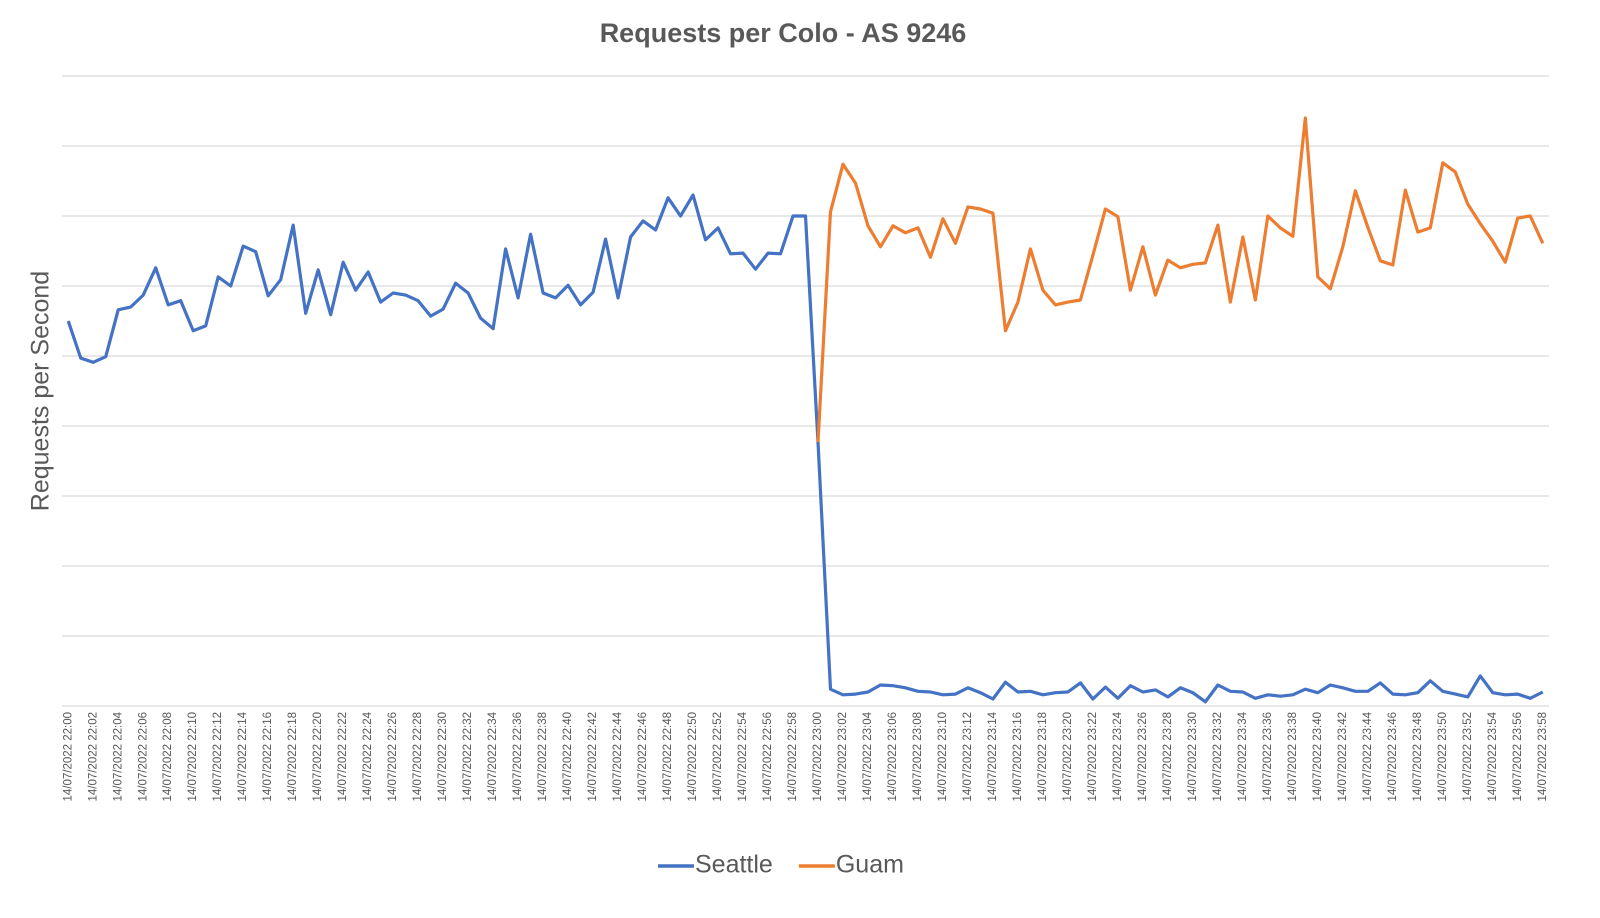  What do you see at coordinates (1243, 756) in the screenshot?
I see `x-tick-label: 14/07/2022 23:34` at bounding box center [1243, 756].